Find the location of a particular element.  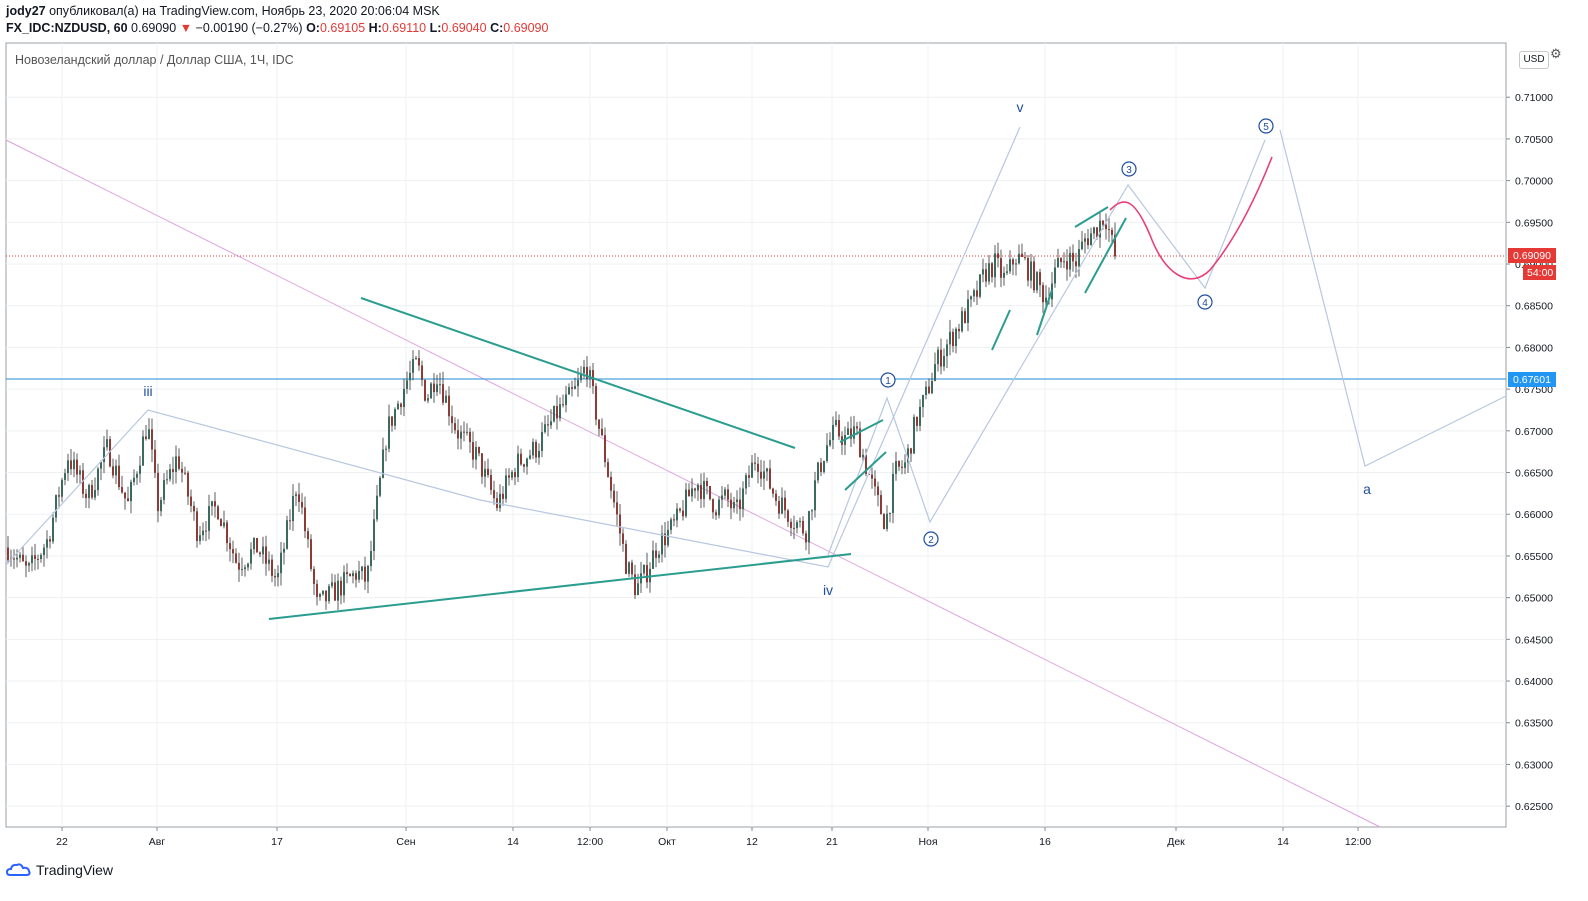

cloud-icon is located at coordinates (18, 869).